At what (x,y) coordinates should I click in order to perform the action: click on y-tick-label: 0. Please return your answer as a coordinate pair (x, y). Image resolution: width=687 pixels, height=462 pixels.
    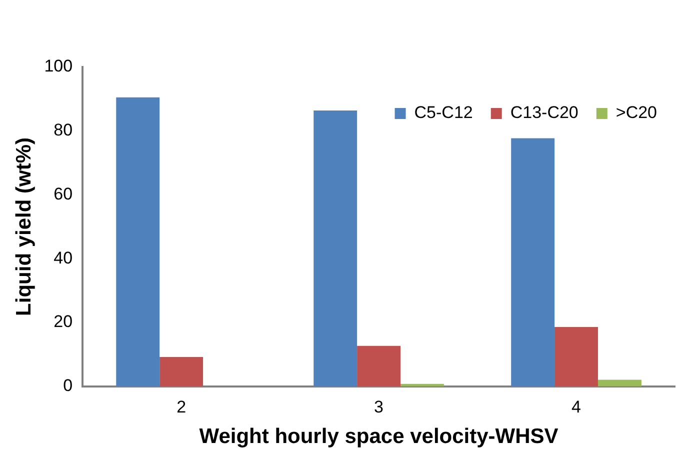
    Looking at the image, I should click on (68, 386).